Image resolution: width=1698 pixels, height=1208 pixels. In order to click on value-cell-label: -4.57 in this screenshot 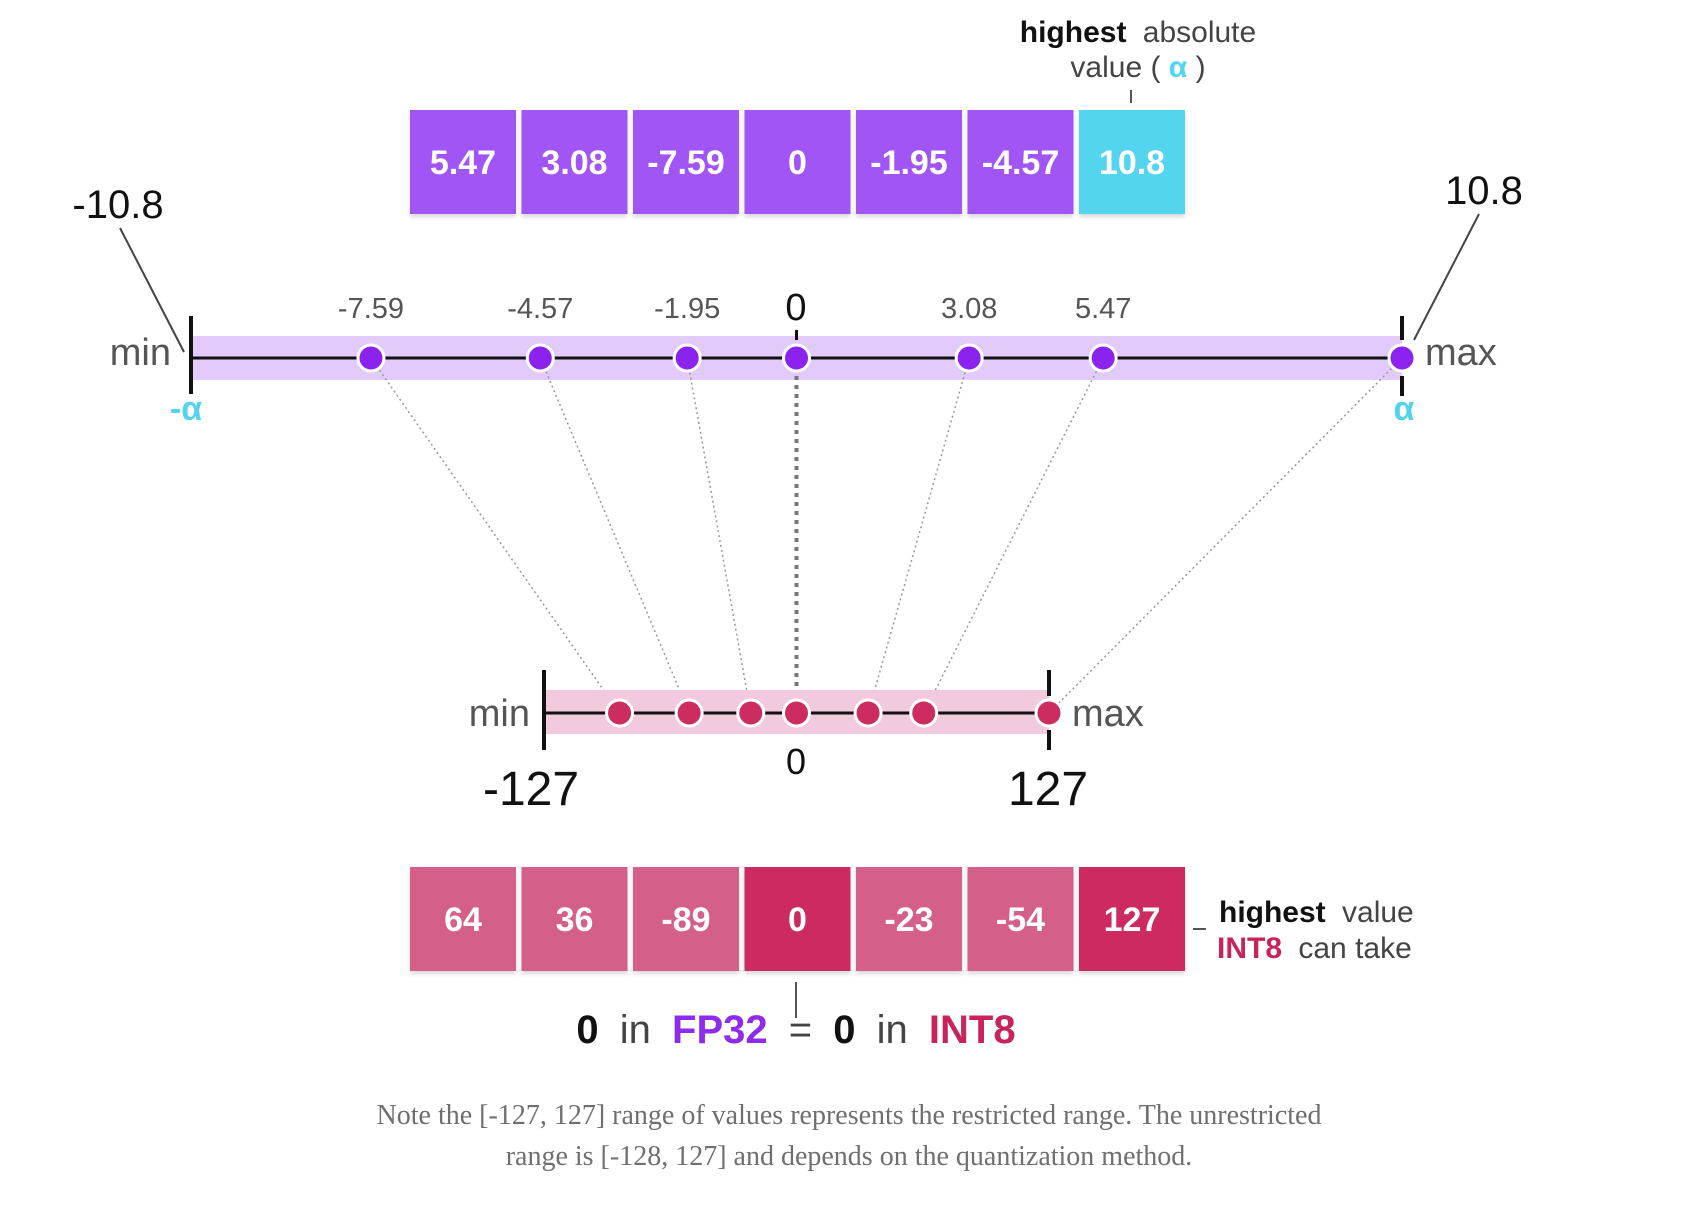, I will do `click(1021, 163)`.